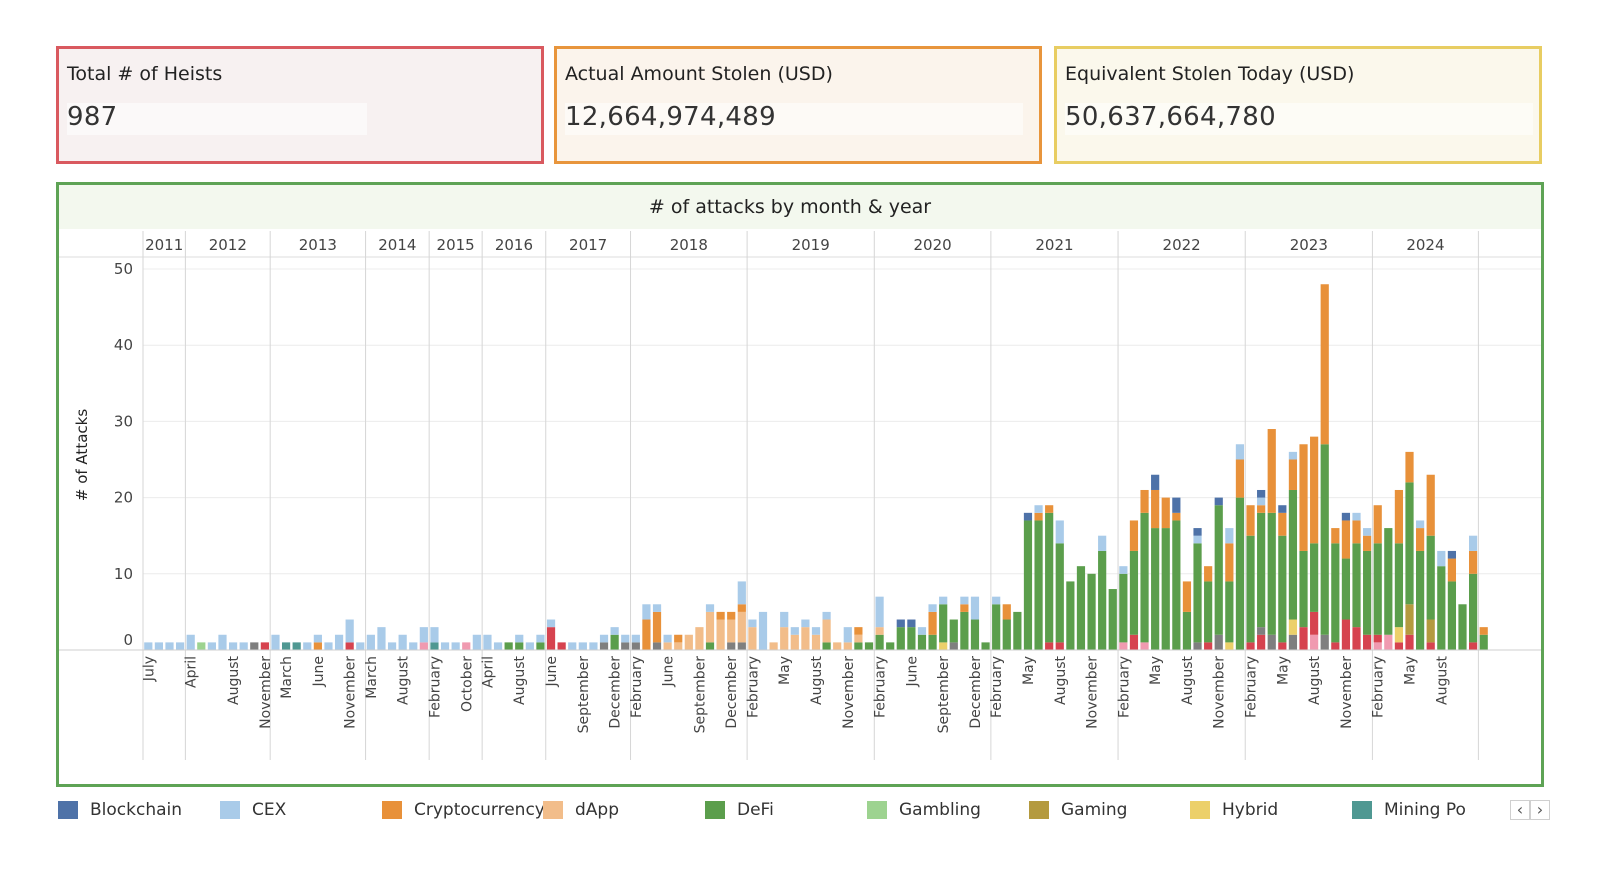 Image resolution: width=1622 pixels, height=872 pixels. What do you see at coordinates (1210, 74) in the screenshot?
I see `kpi-equivalent-stolen-today-label: Equivalent Stolen Today (USD)` at bounding box center [1210, 74].